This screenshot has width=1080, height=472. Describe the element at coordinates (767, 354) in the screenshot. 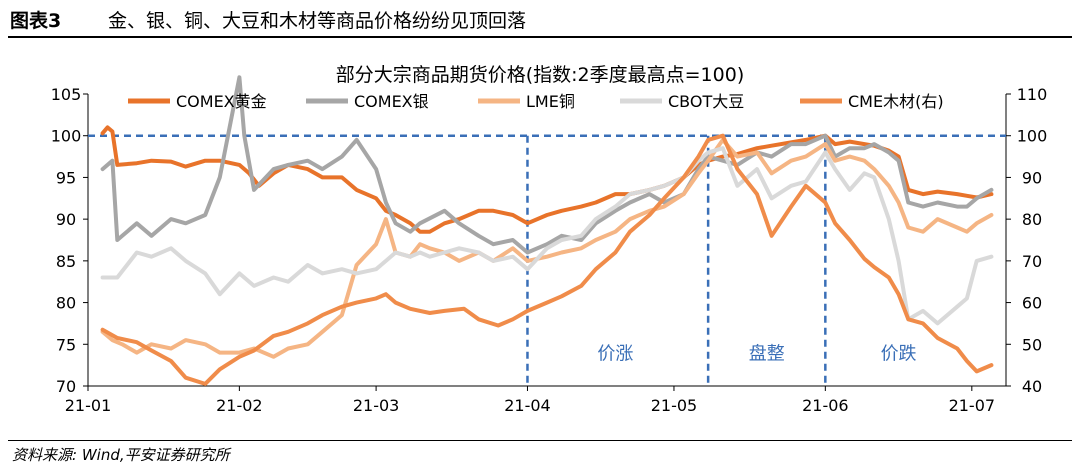

I see `phase-label: 盘整` at that location.